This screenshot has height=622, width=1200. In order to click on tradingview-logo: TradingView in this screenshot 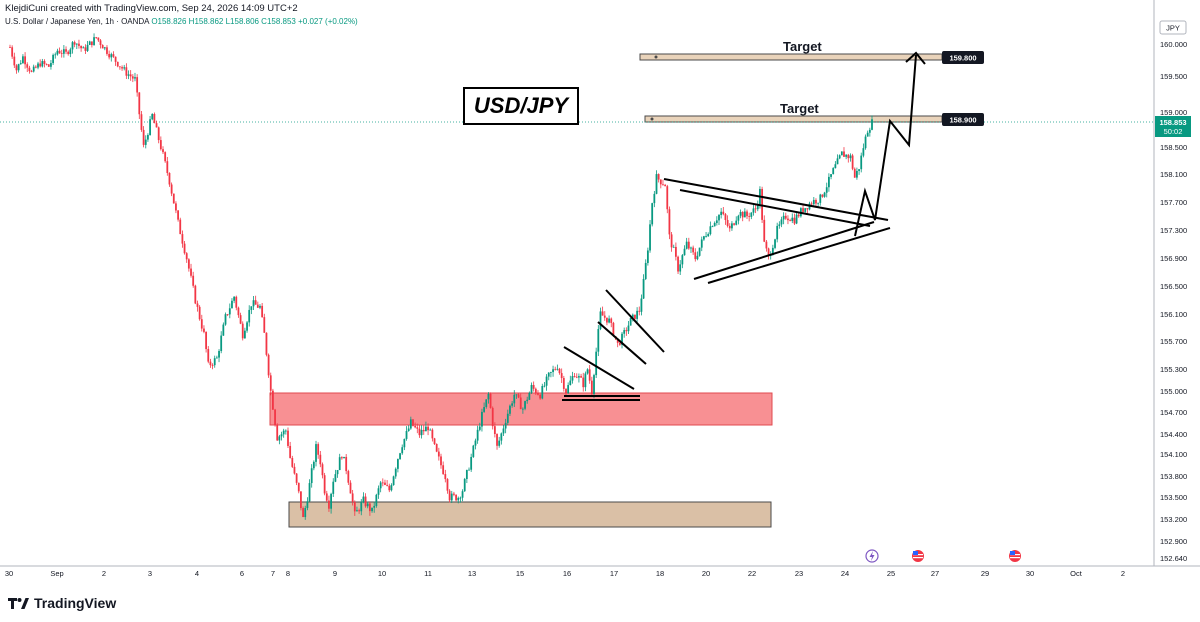, I will do `click(62, 603)`.